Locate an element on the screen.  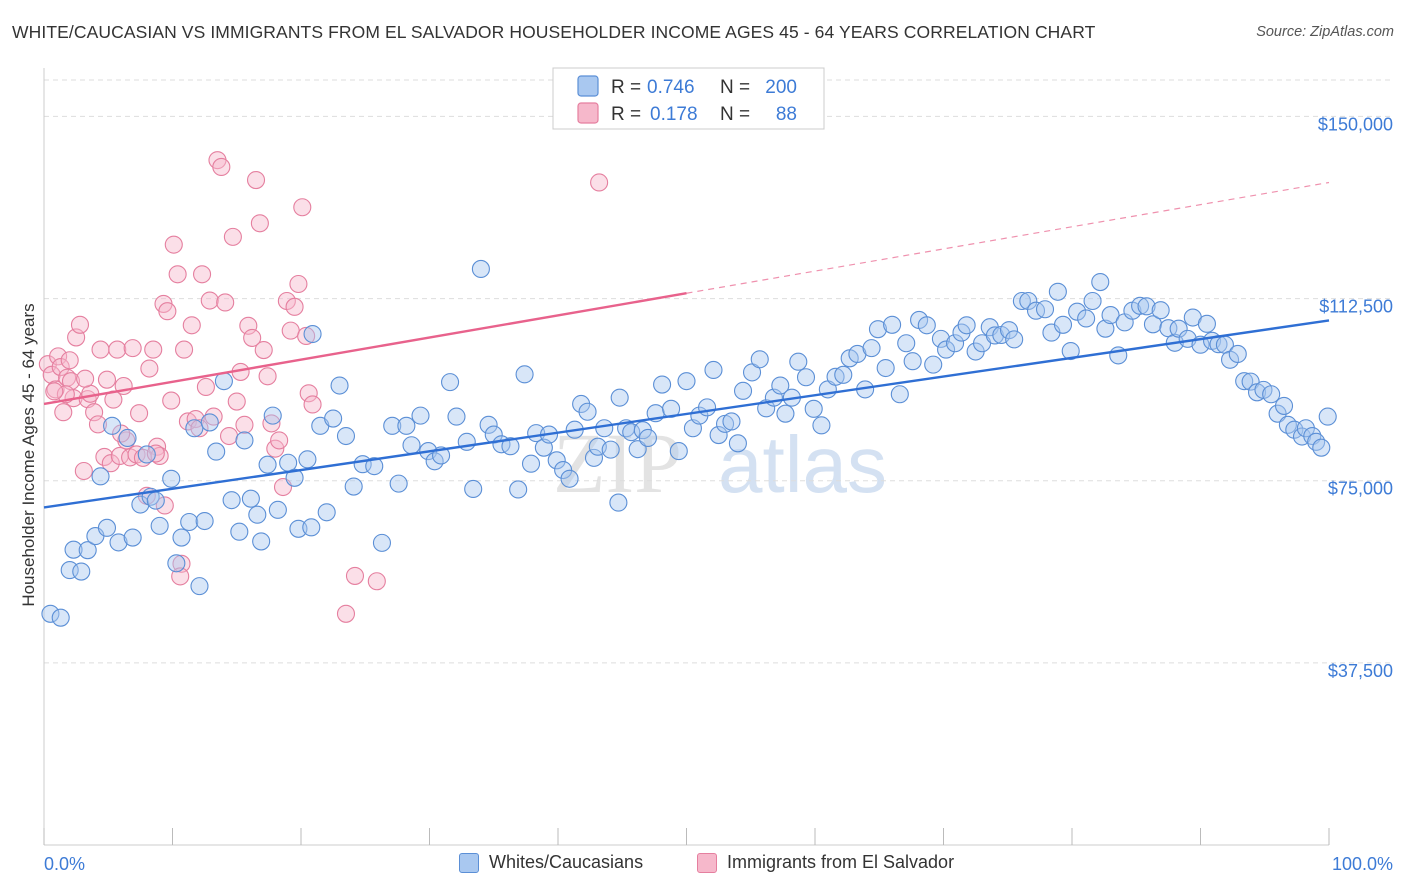
bottom-legend-item-el-salvador: Immigrants from El Salvador is located at coordinates (825, 862).